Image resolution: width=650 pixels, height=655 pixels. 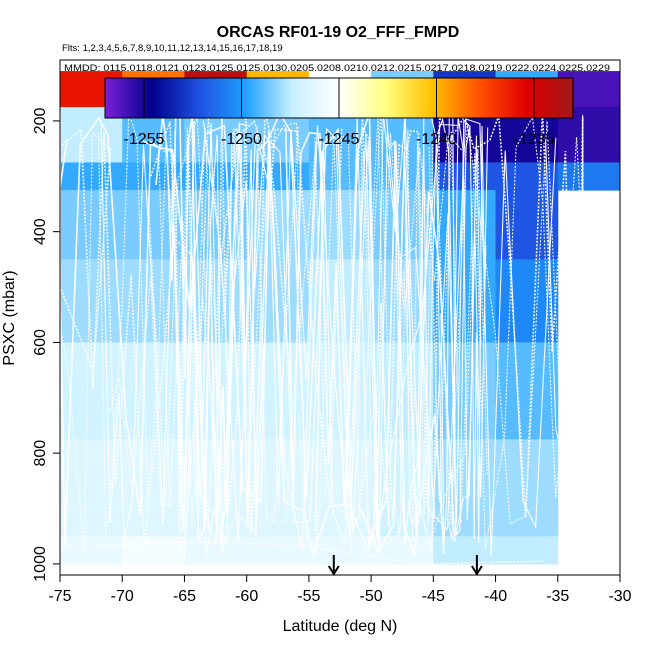 I want to click on x-tick-label: -50, so click(x=371, y=596).